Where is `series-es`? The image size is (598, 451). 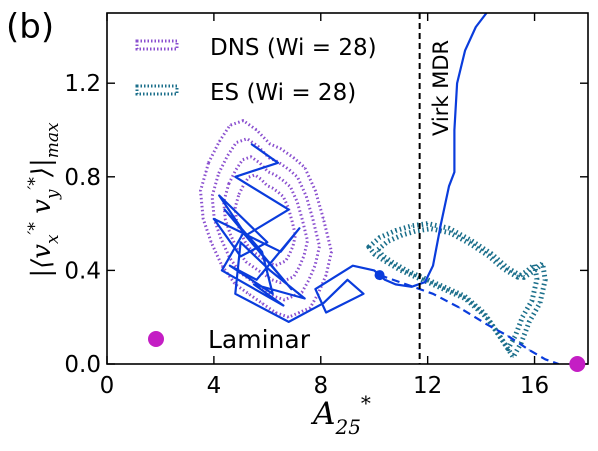 series-es is located at coordinates (457, 290).